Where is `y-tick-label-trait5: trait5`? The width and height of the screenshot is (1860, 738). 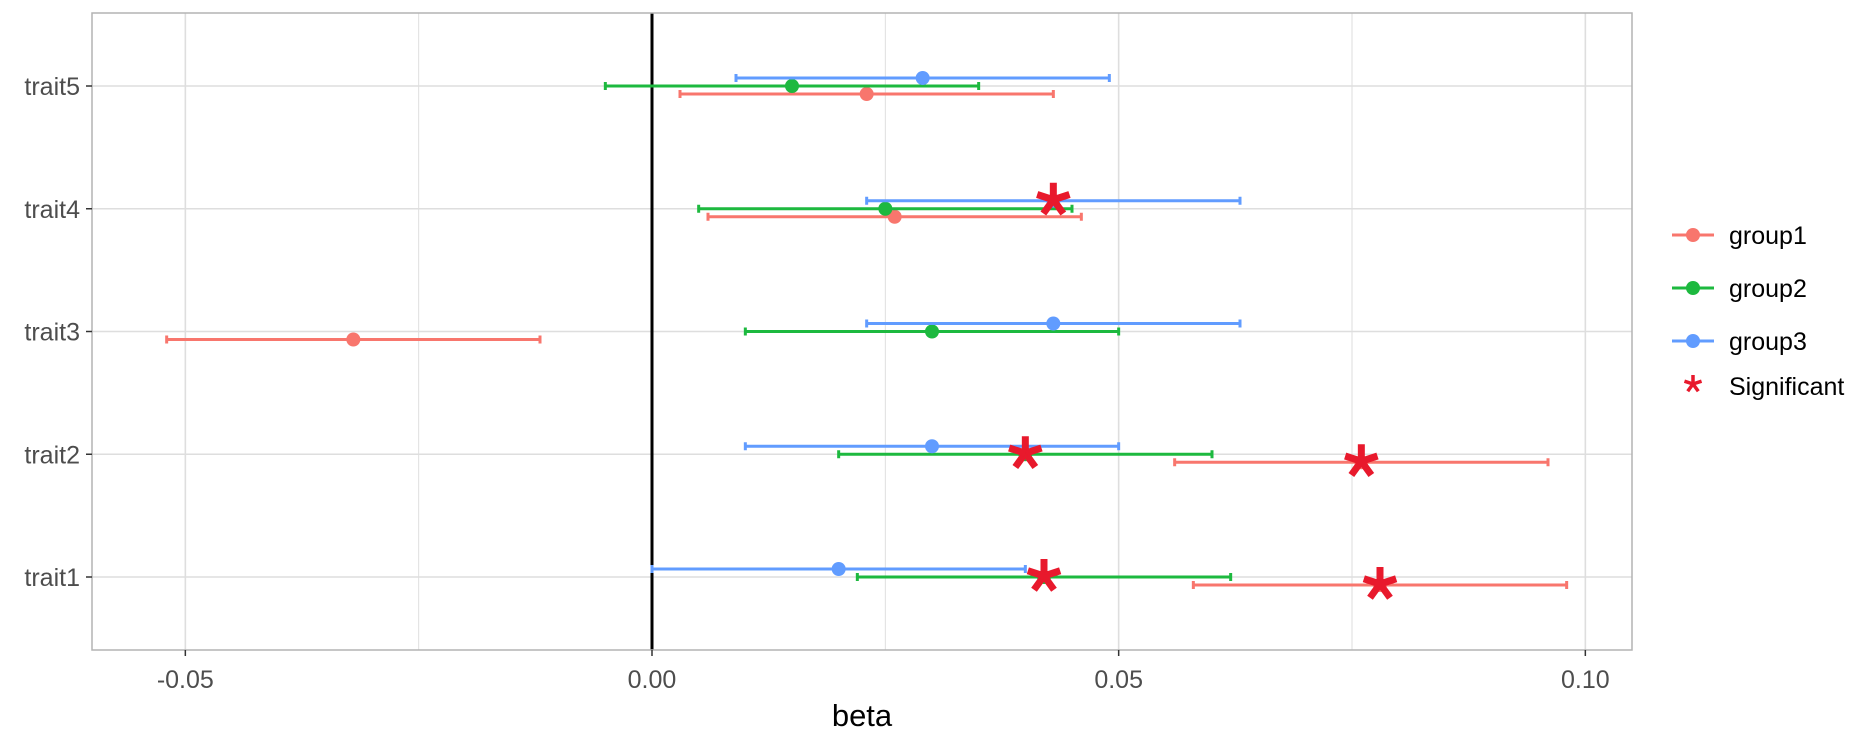 y-tick-label-trait5: trait5 is located at coordinates (52, 87).